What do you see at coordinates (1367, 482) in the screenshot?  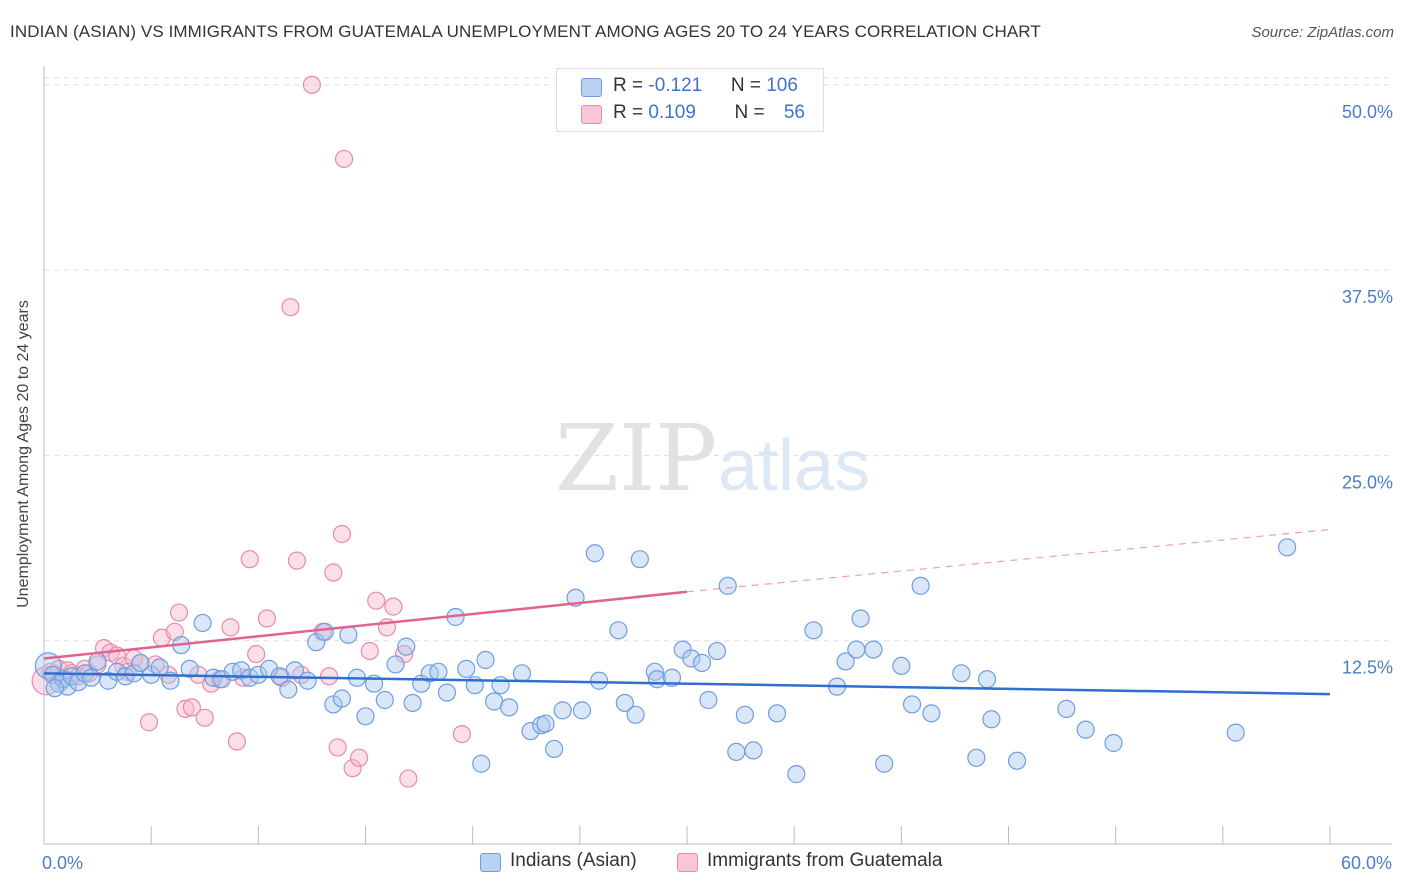 I see `y-tick-label: 25.0%` at bounding box center [1367, 482].